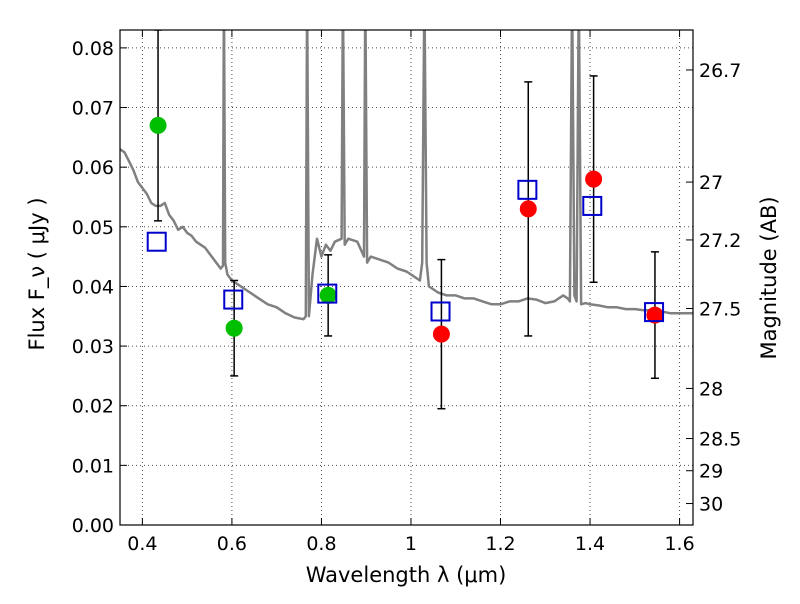 Image resolution: width=800 pixels, height=604 pixels. What do you see at coordinates (411, 544) in the screenshot?
I see `x-tick-label: 1` at bounding box center [411, 544].